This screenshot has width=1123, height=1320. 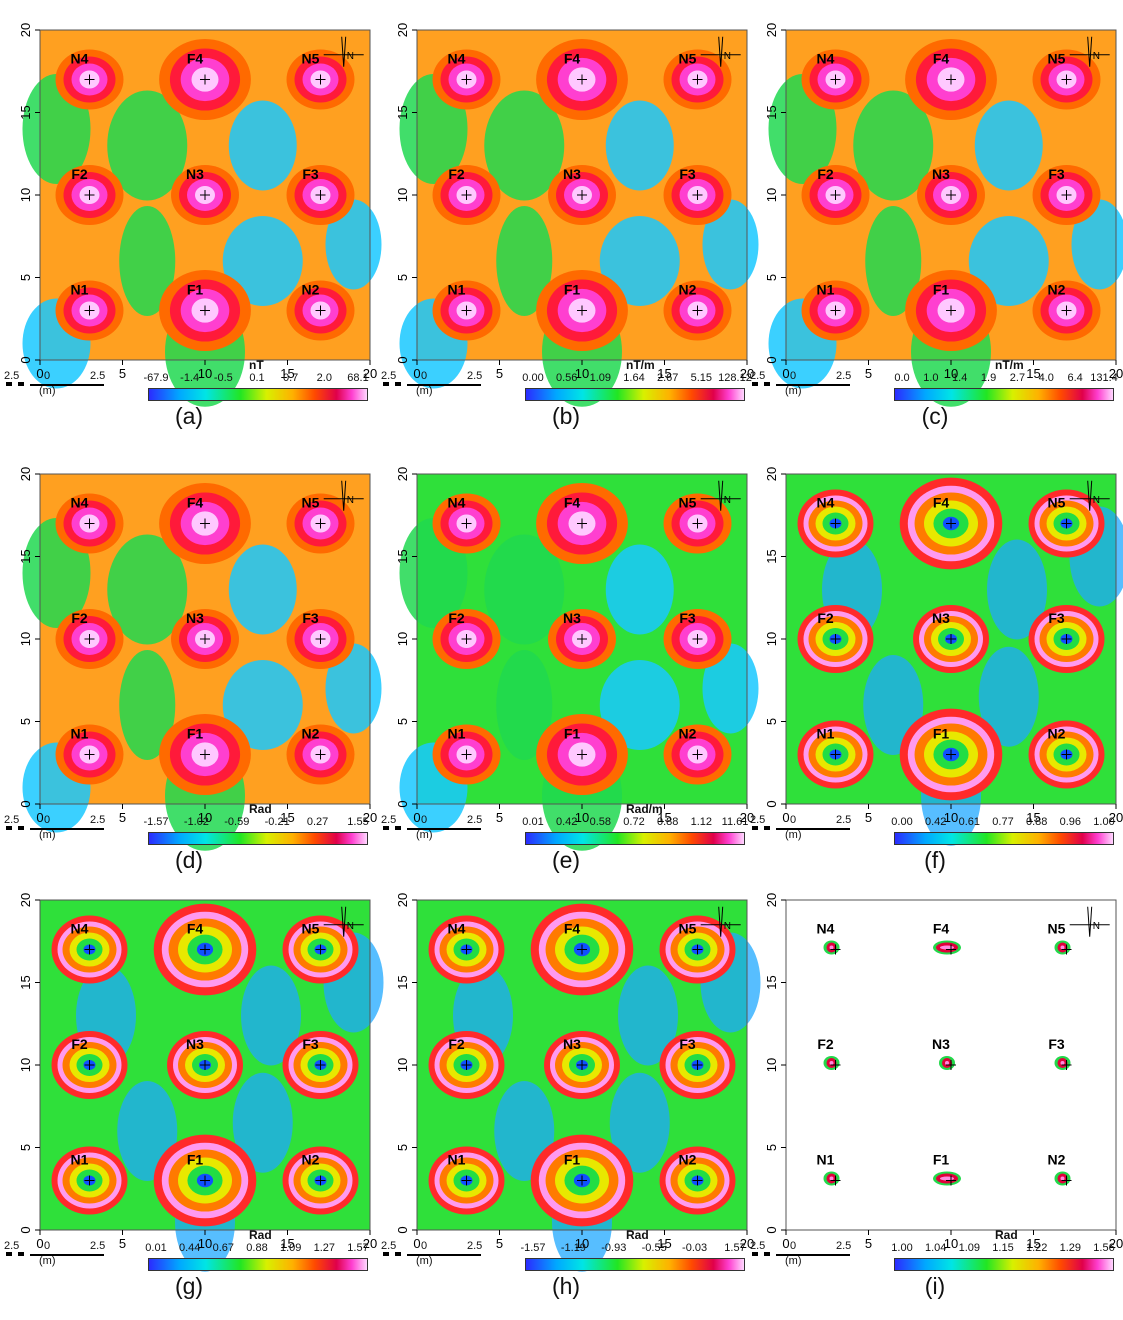 What do you see at coordinates (640, 365) in the screenshot?
I see `colorbar-unit: nT/m` at bounding box center [640, 365].